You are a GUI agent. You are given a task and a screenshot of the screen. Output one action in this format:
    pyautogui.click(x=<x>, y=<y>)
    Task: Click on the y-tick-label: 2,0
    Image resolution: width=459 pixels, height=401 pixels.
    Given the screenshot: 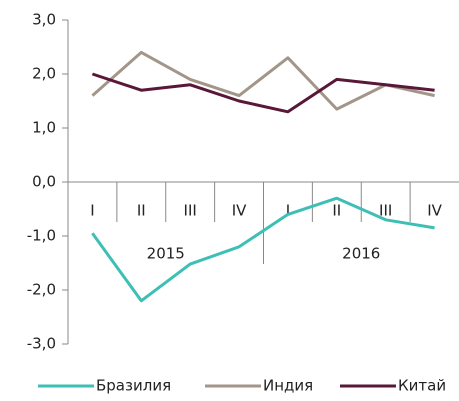 What is the action you would take?
    pyautogui.click(x=44, y=74)
    